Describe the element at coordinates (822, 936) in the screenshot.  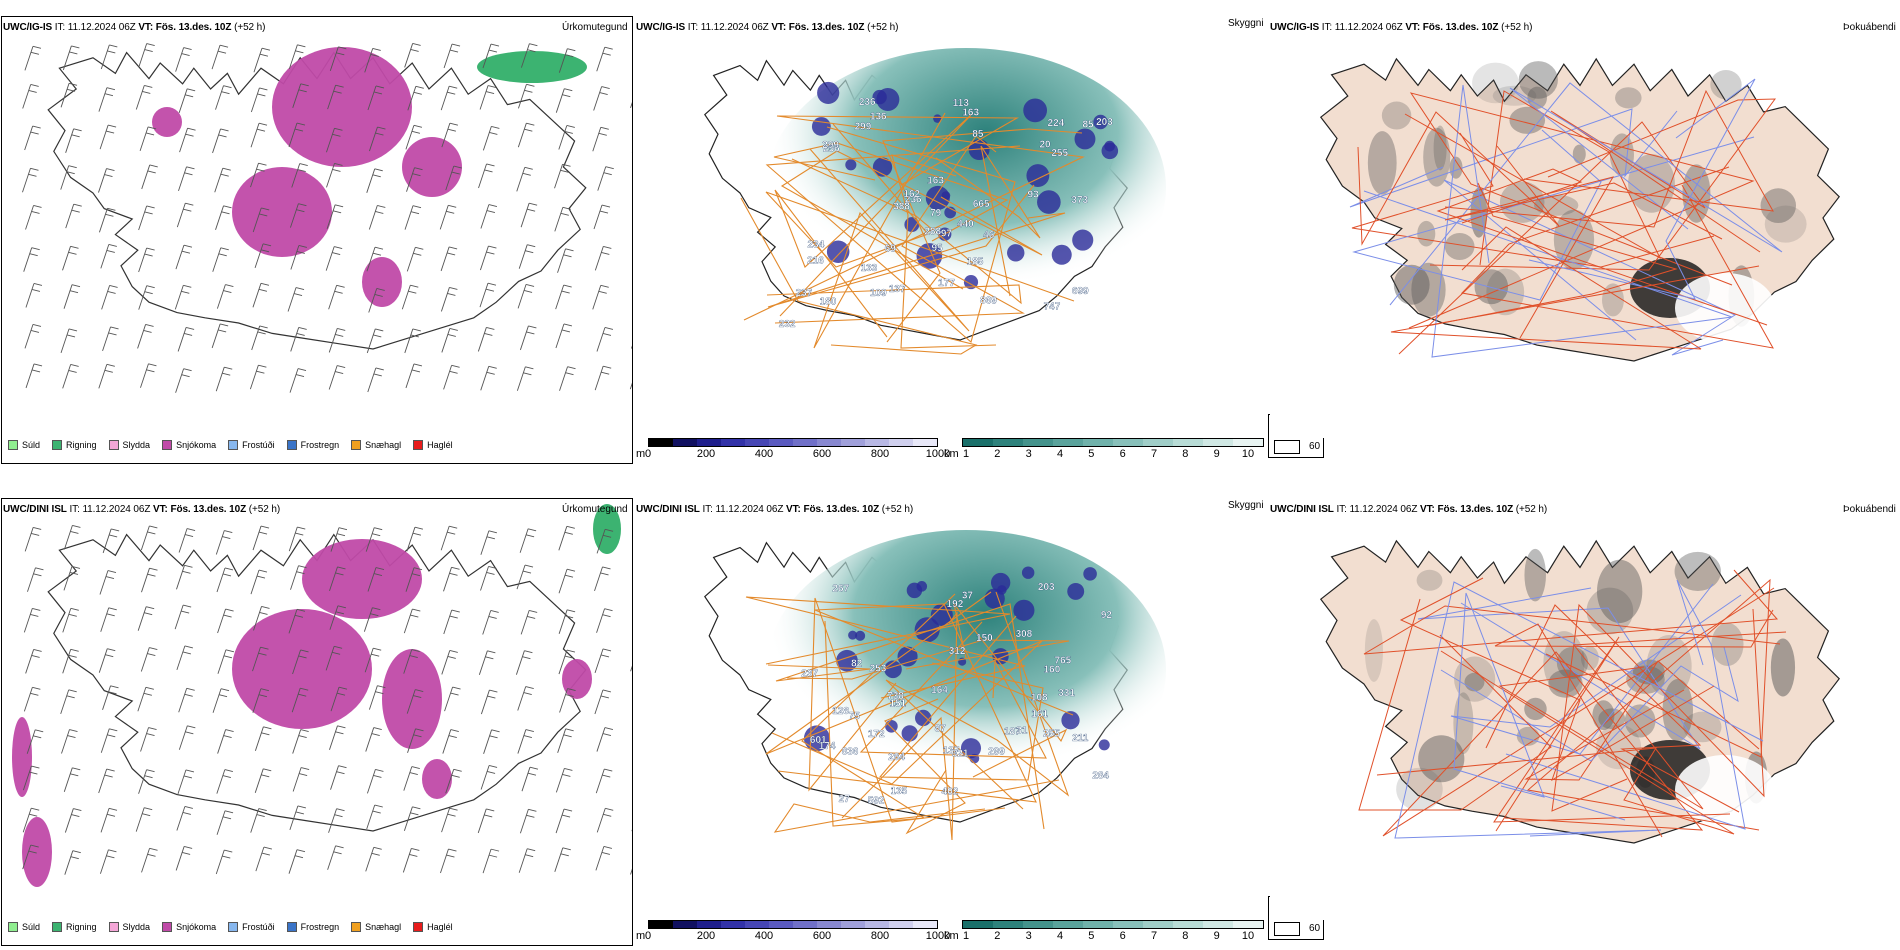
I see `tick-label: 600` at that location.